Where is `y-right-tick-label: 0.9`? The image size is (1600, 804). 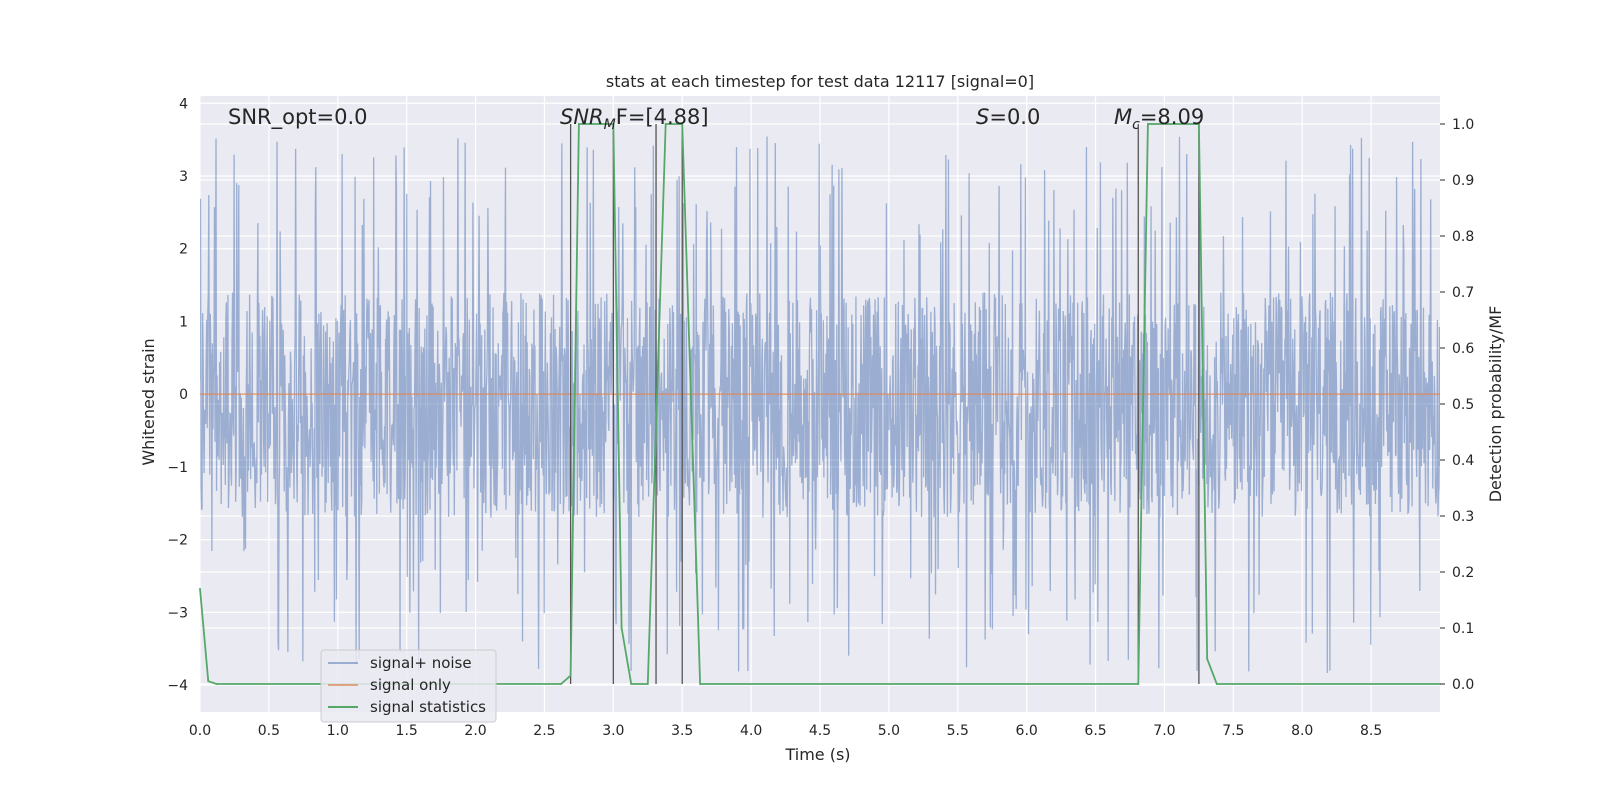 y-right-tick-label: 0.9 is located at coordinates (1463, 181).